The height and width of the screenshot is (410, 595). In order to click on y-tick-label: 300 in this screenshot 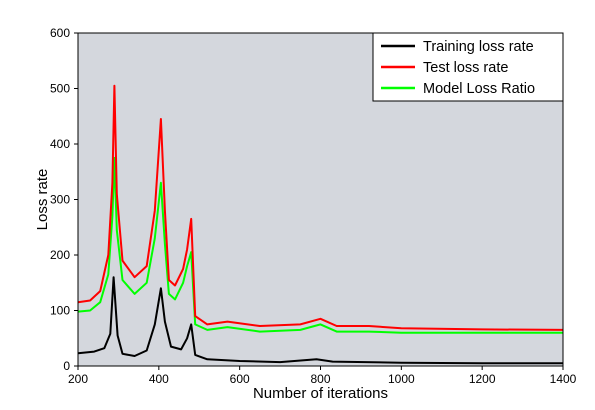, I will do `click(60, 200)`.